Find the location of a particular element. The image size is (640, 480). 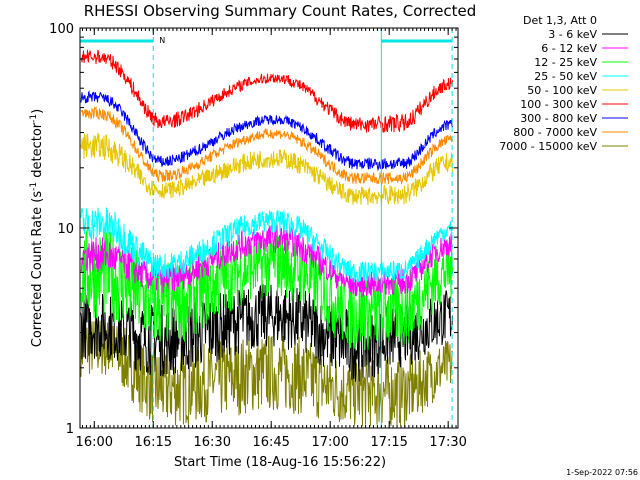

legend-entry-label: 12 - 25 keV is located at coordinates (565, 62).